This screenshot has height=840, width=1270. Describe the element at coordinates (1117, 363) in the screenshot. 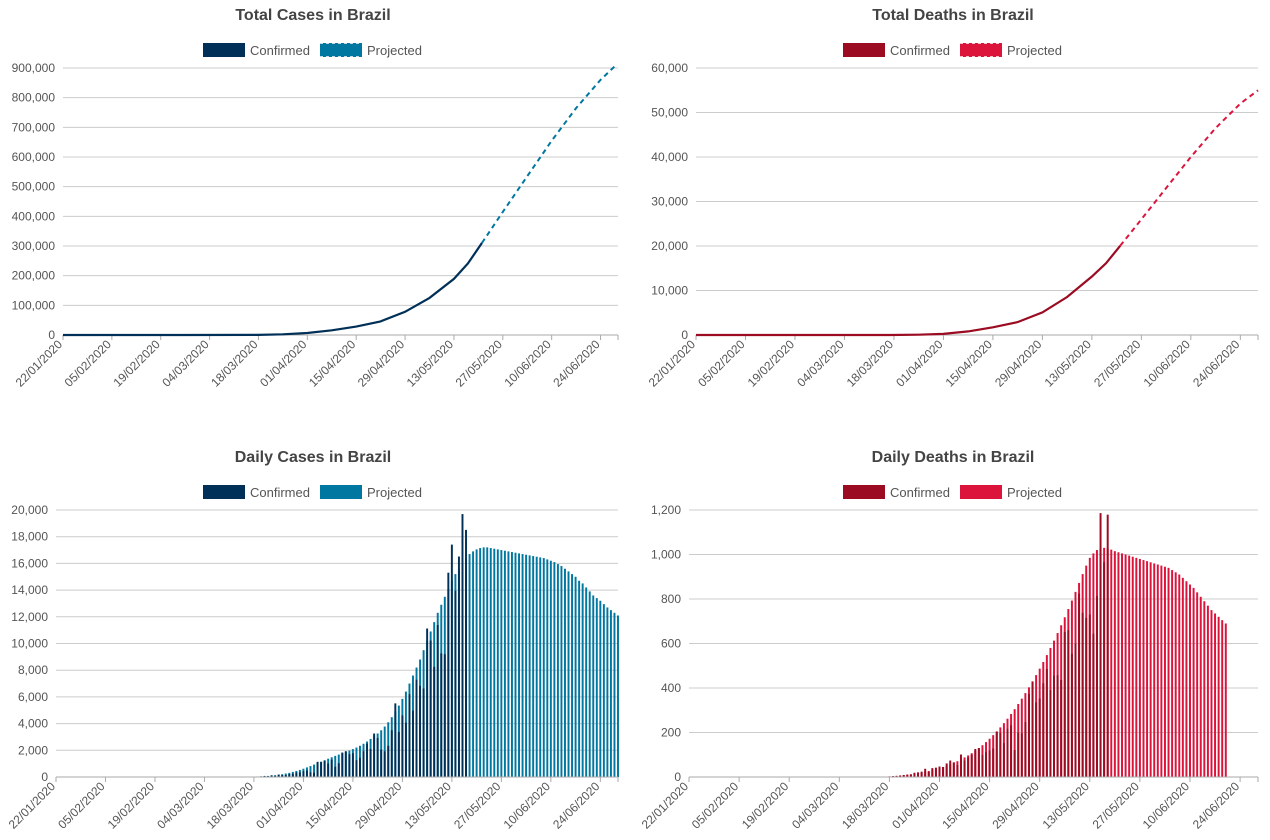

I see `x-tick-label: 27/05/2020` at that location.